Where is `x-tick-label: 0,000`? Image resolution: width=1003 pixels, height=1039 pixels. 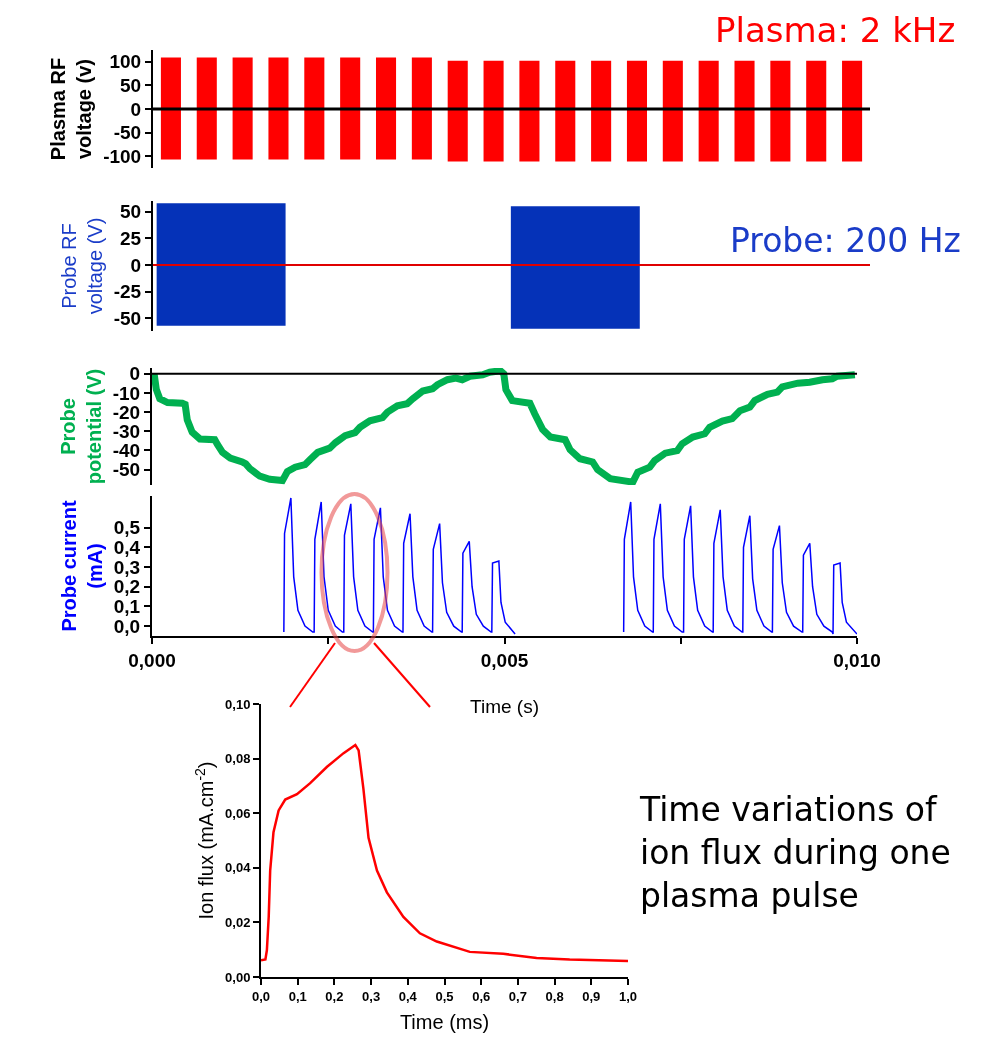 x-tick-label: 0,000 is located at coordinates (152, 660).